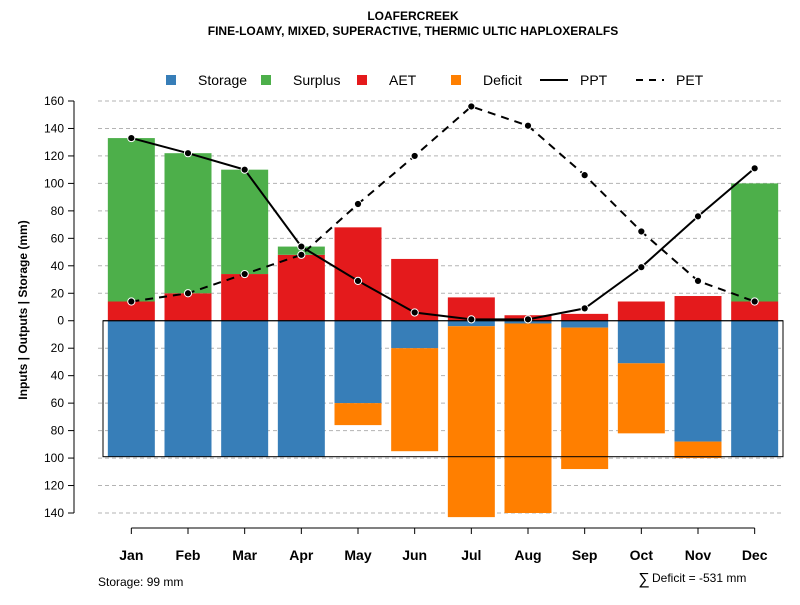 This screenshot has width=800, height=605. Describe the element at coordinates (670, 80) in the screenshot. I see `legend-item: PET` at that location.